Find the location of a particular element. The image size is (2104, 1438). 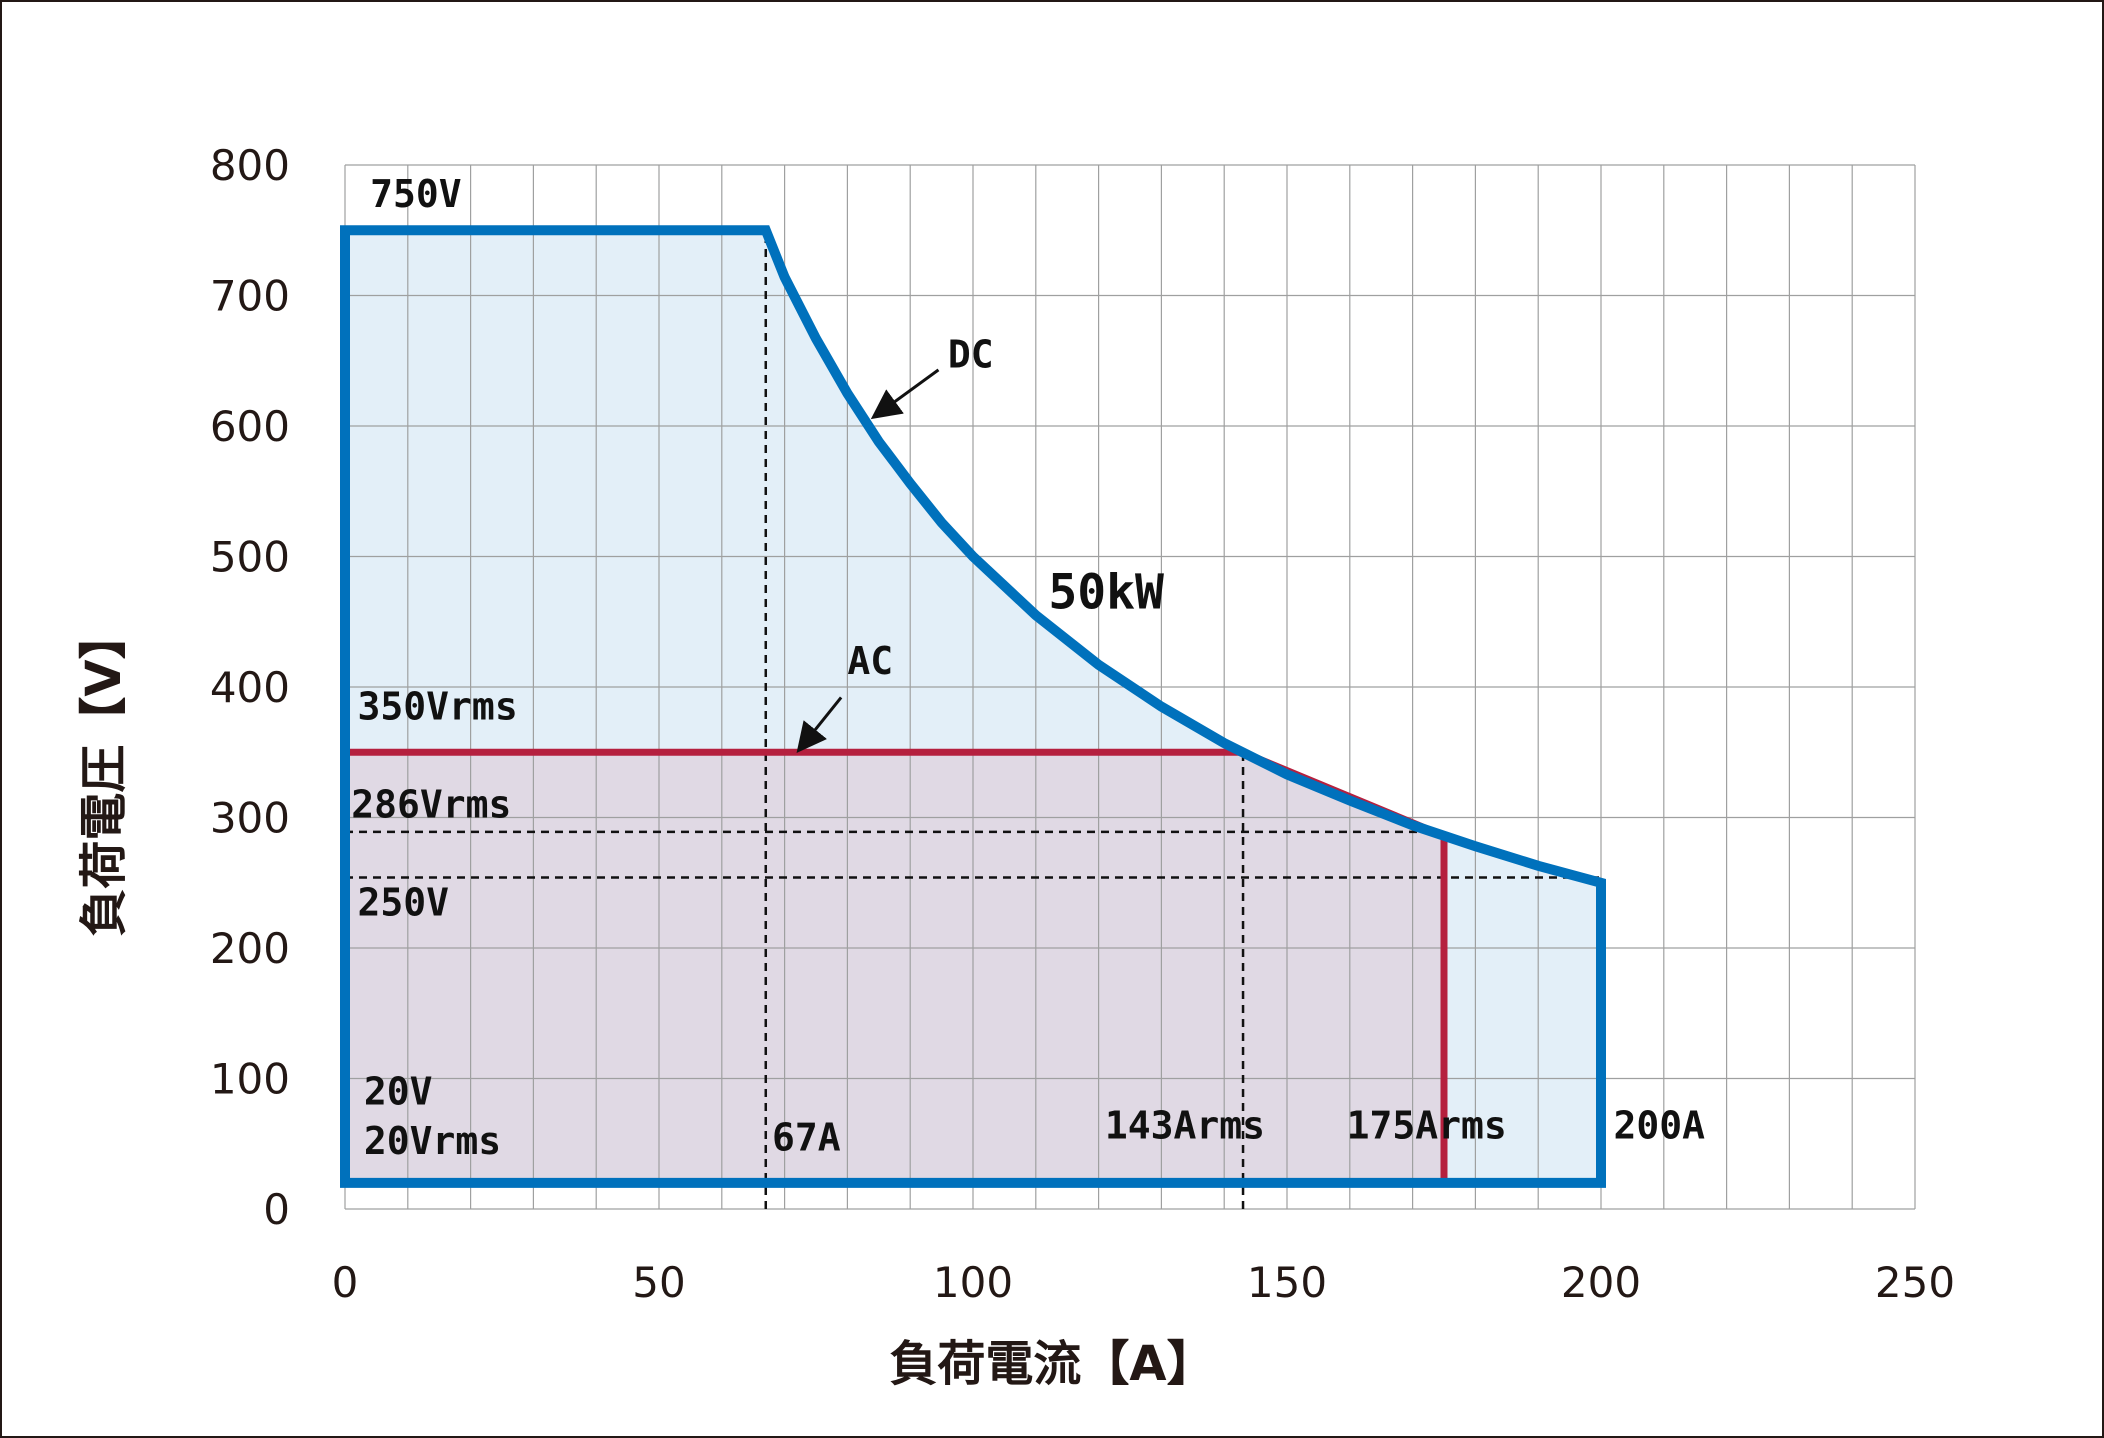

annotation-v250: 250V is located at coordinates (404, 902).